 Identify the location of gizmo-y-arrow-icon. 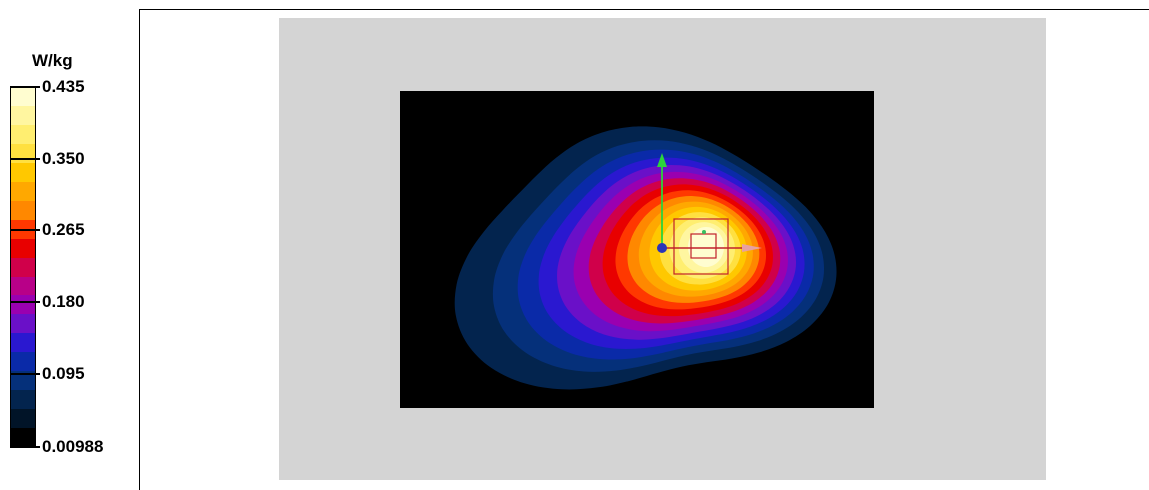
(662, 160).